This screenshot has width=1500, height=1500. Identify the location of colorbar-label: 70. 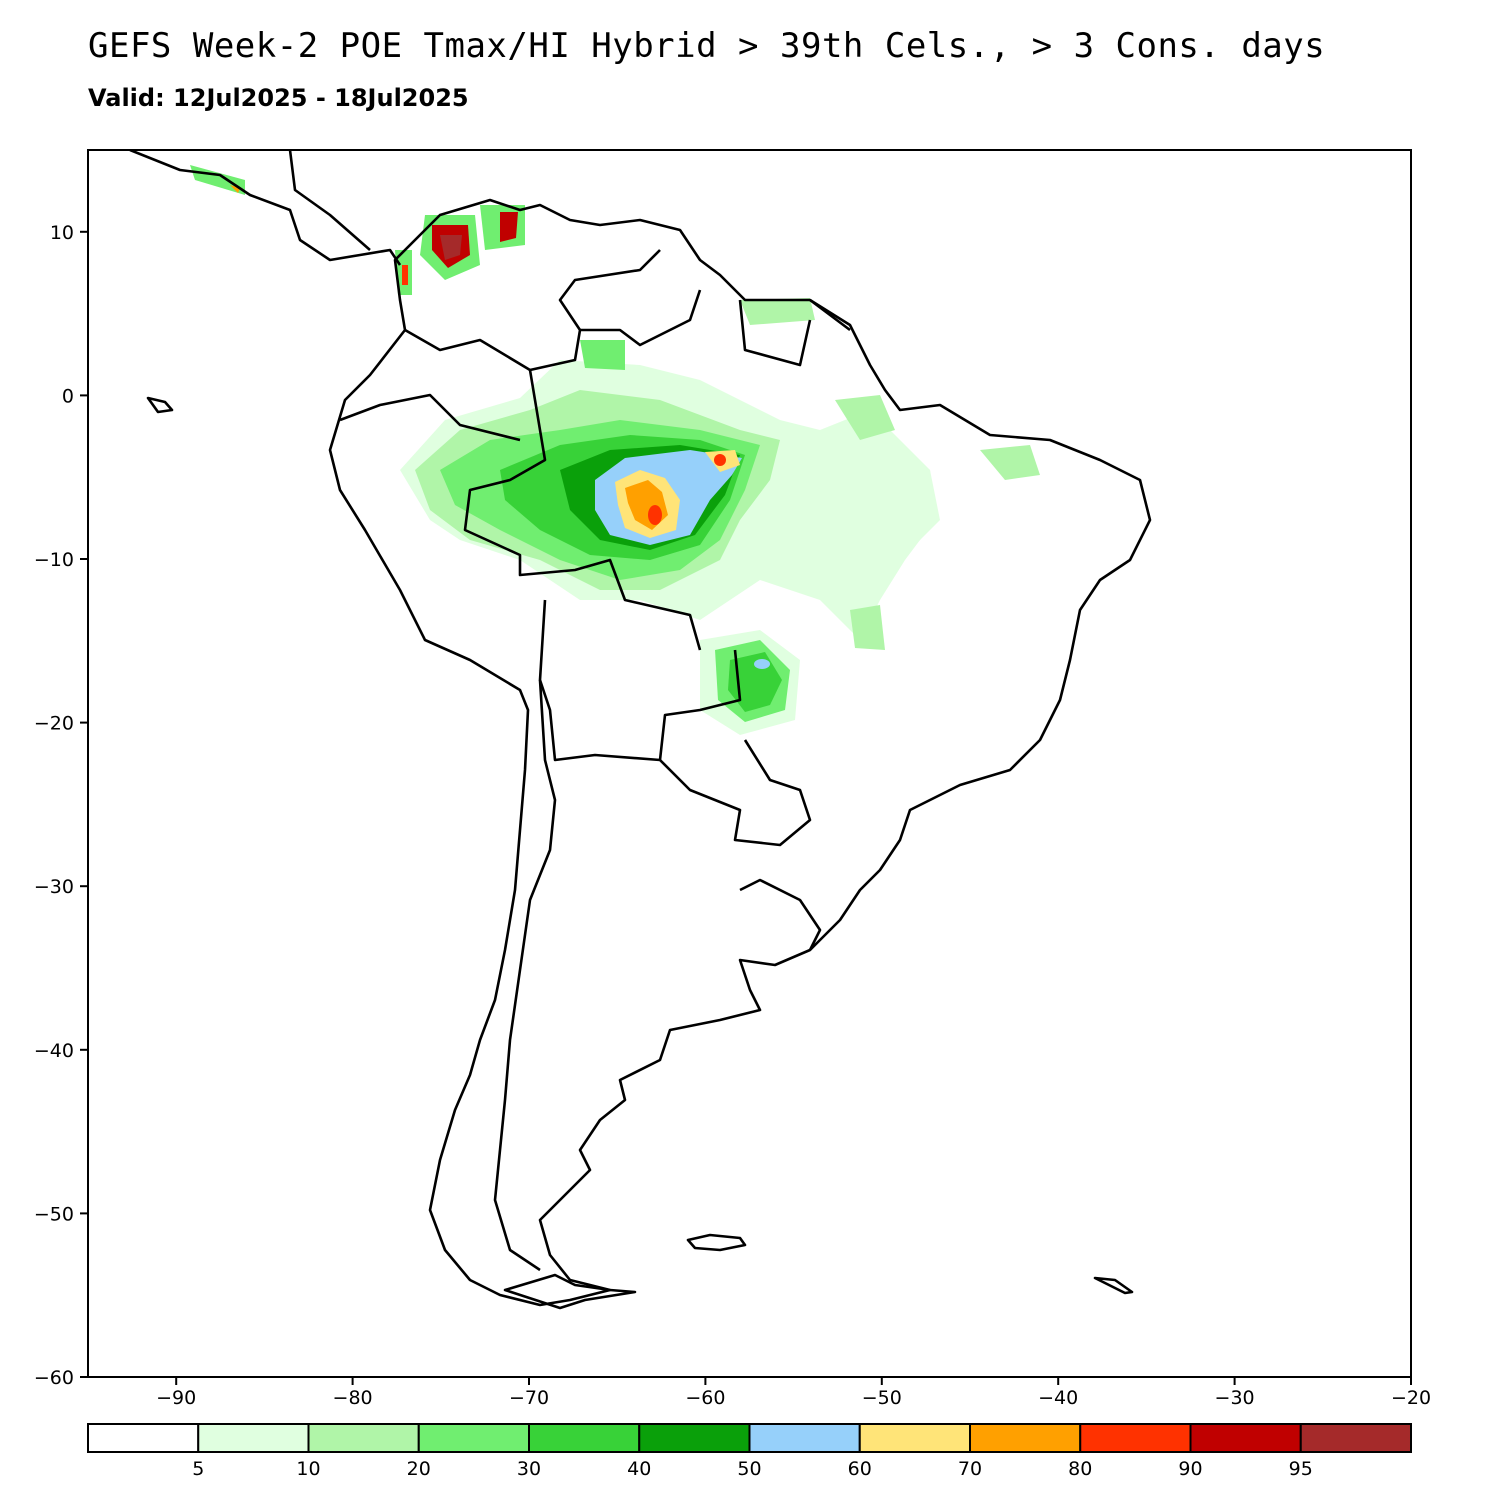
(970, 1469).